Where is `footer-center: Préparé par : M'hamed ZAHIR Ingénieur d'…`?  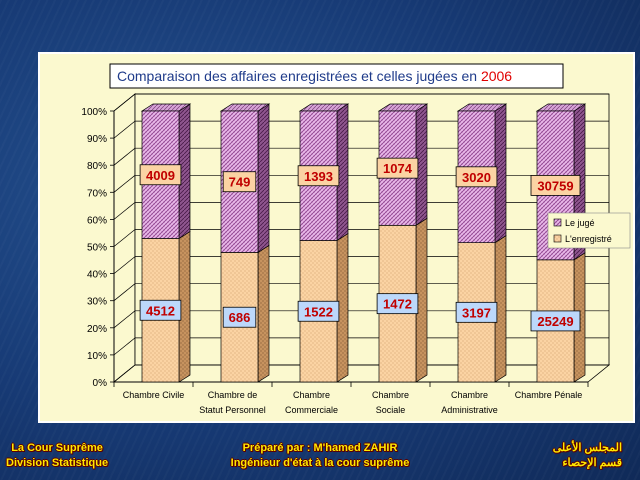
footer-center: Préparé par : M'hamed ZAHIR Ingénieur d'… is located at coordinates (320, 456).